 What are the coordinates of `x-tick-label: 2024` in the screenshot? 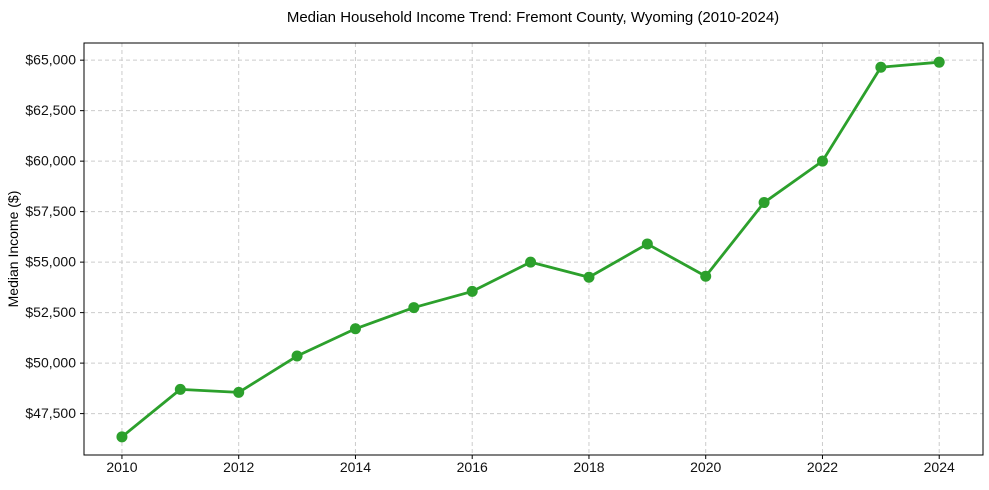 It's located at (939, 467).